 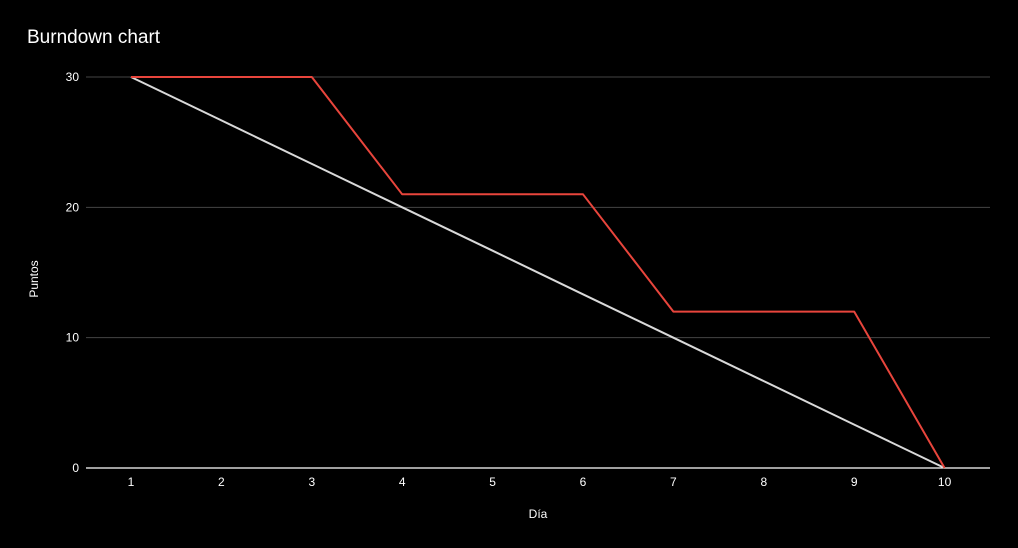 I want to click on x-tick-label: 7, so click(x=673, y=482).